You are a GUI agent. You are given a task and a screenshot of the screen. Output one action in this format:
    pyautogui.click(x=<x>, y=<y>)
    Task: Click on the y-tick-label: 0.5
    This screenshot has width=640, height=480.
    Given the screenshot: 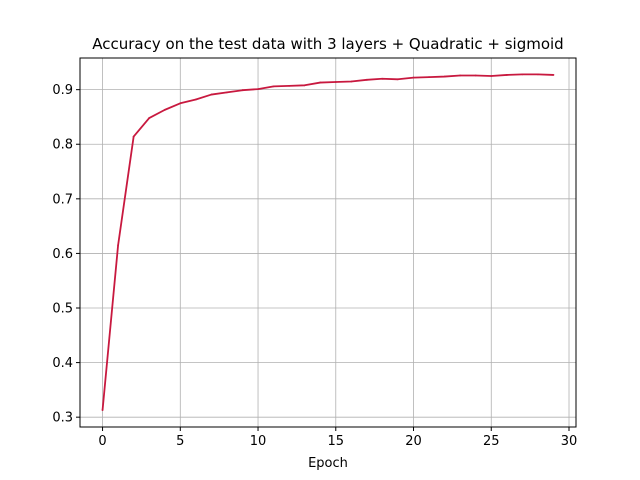 What is the action you would take?
    pyautogui.click(x=62, y=309)
    